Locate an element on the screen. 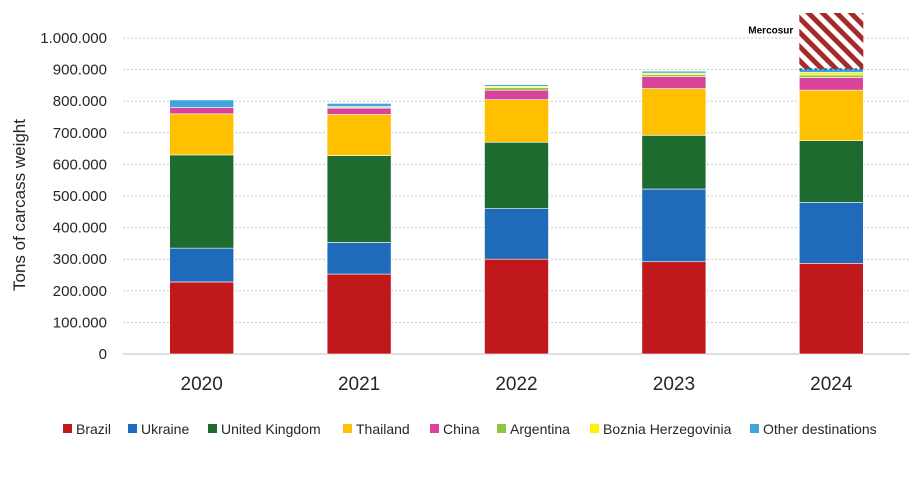 The image size is (913, 478). bar-ukraine-2020 is located at coordinates (201, 265).